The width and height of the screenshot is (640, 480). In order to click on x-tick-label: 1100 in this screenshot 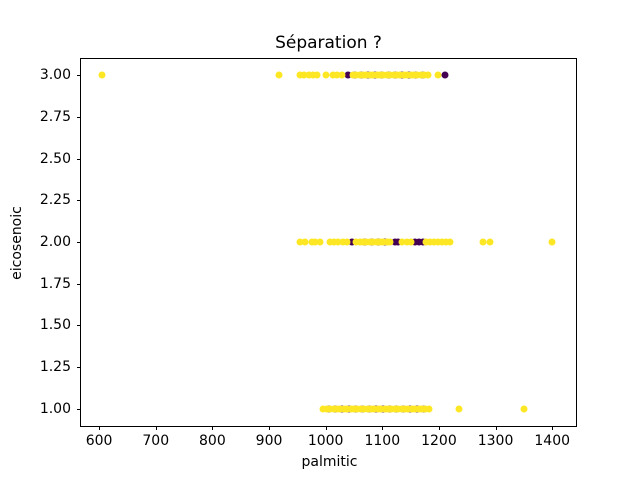, I will do `click(382, 441)`.